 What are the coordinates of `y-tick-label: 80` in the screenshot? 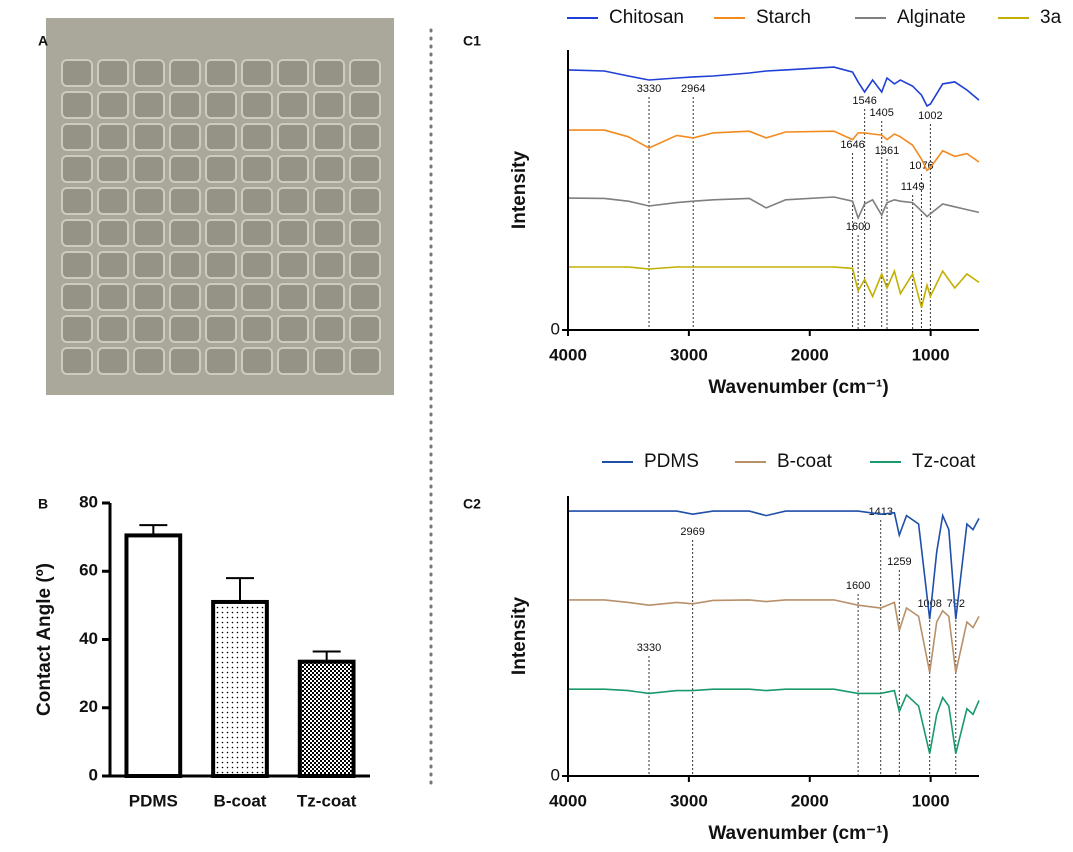 It's located at (88, 501).